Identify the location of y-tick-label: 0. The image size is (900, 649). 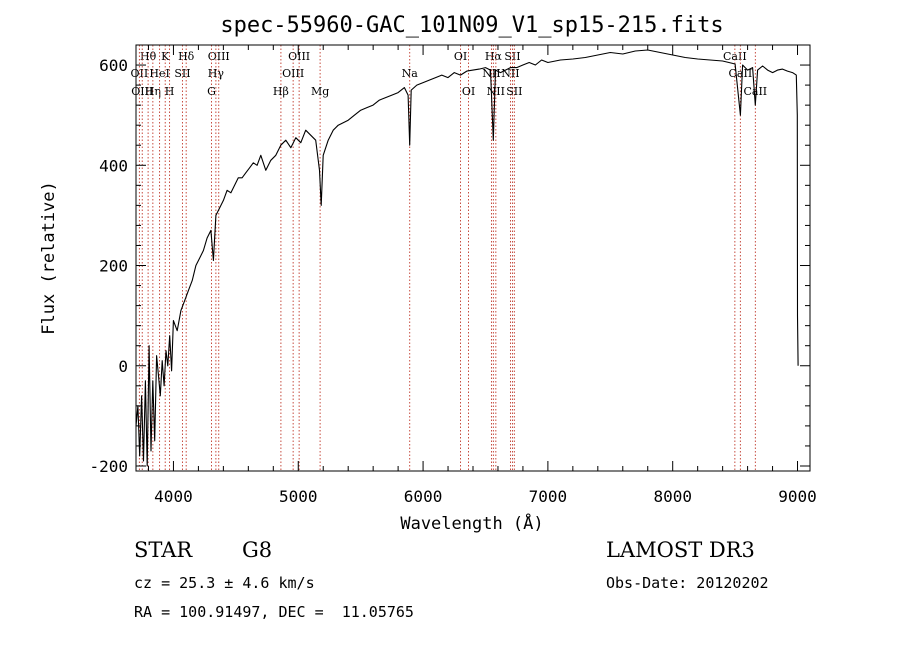
(123, 366).